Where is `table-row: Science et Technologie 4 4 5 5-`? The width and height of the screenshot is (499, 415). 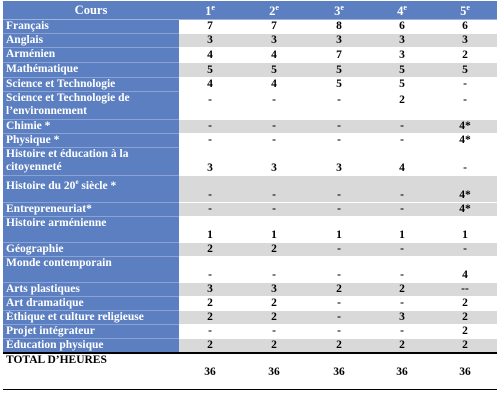 table-row: Science et Technologie 4 4 5 5- is located at coordinates (250, 84).